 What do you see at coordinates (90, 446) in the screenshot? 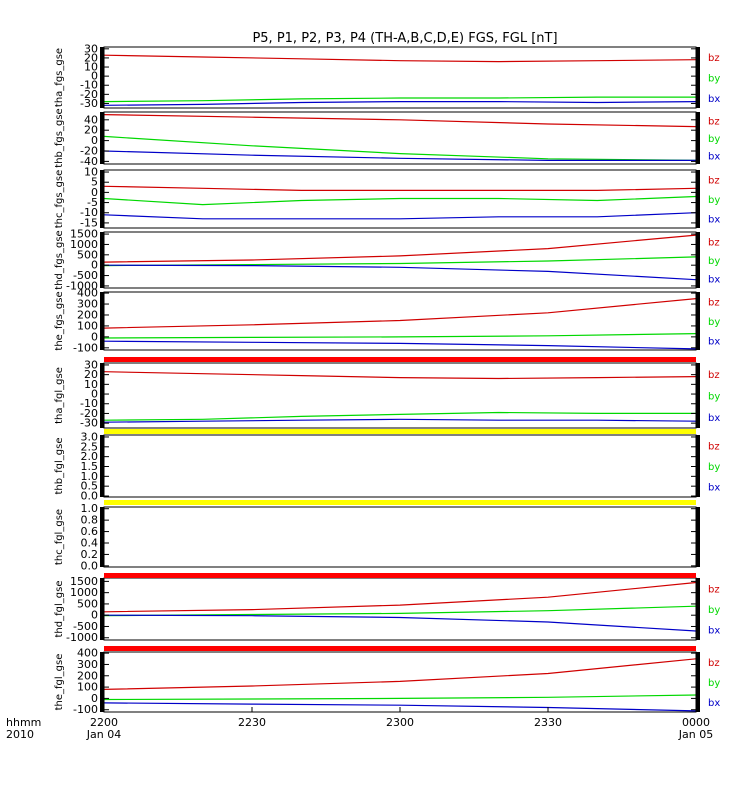
I see `y-tick-label: 2.5` at bounding box center [90, 446].